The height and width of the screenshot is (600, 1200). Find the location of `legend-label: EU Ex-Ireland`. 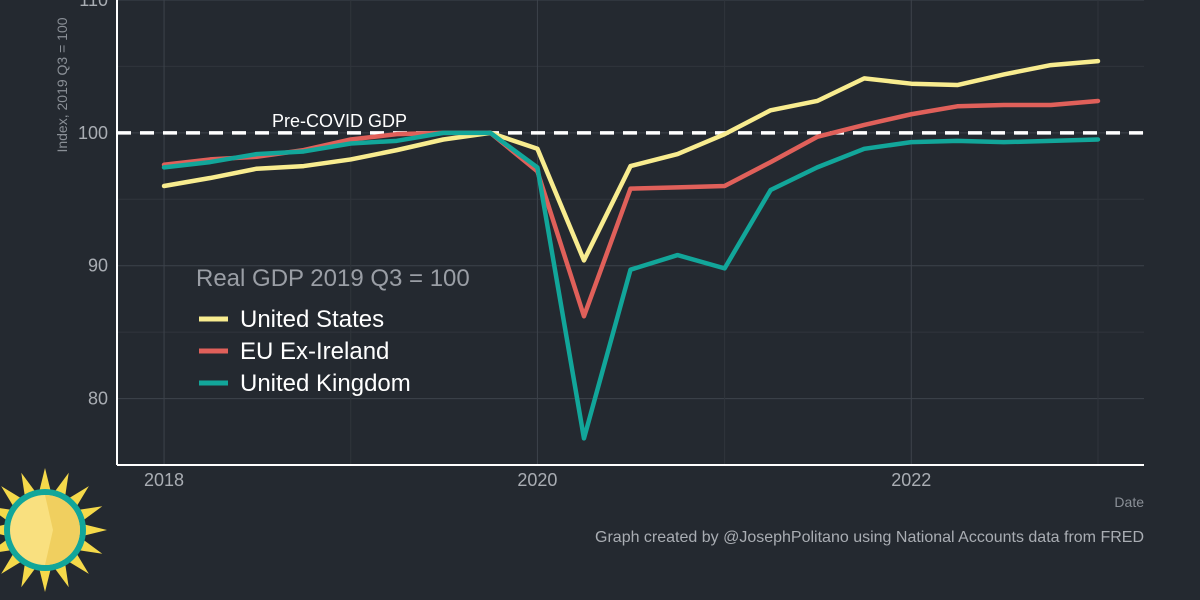

legend-label: EU Ex-Ireland is located at coordinates (314, 351).